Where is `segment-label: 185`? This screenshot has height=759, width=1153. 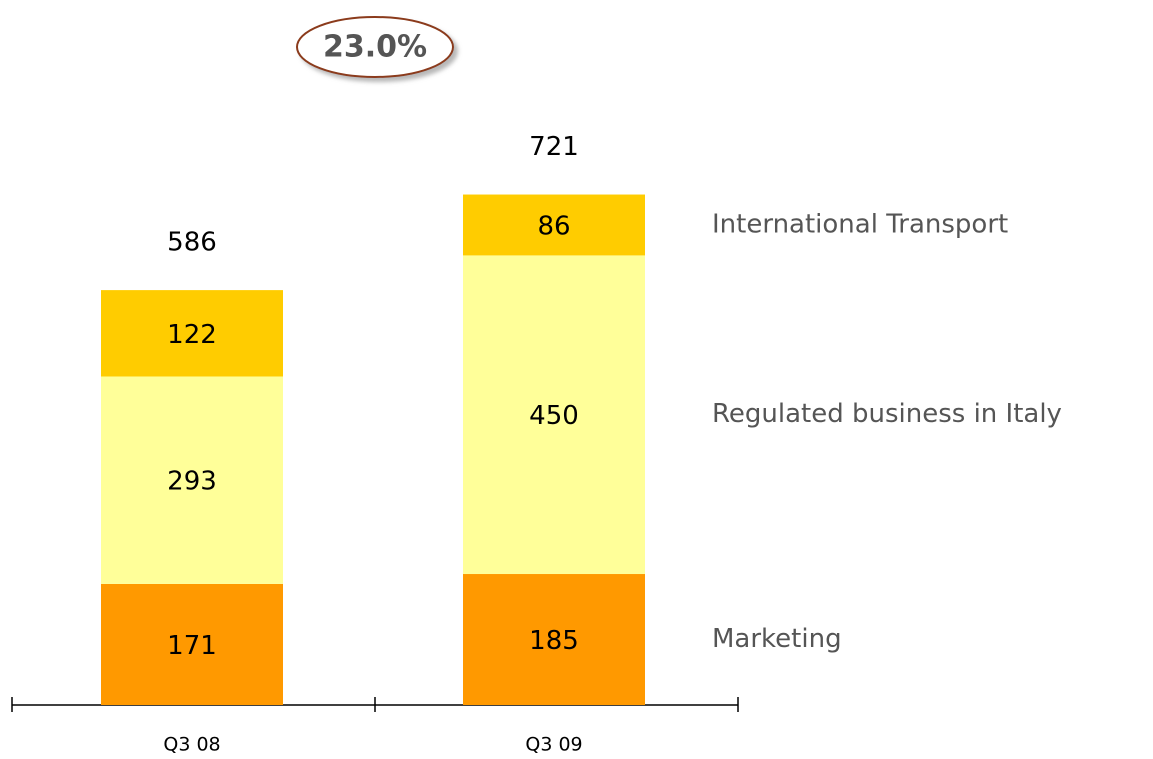
segment-label: 185 is located at coordinates (554, 641).